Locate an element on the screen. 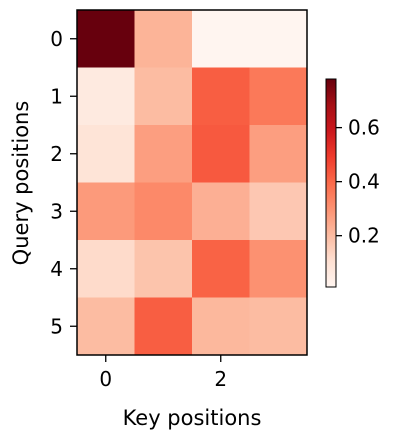  heatmap-cell-r5-c2 is located at coordinates (221, 326).